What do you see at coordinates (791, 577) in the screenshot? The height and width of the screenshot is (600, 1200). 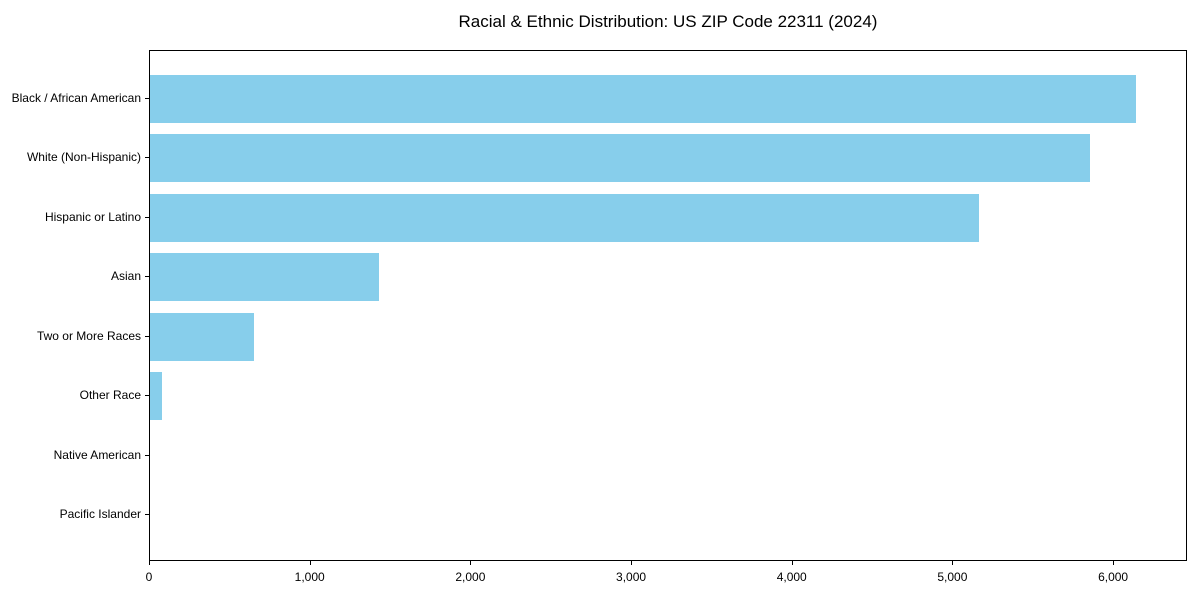 I see `x-tick-label: 4,000` at bounding box center [791, 577].